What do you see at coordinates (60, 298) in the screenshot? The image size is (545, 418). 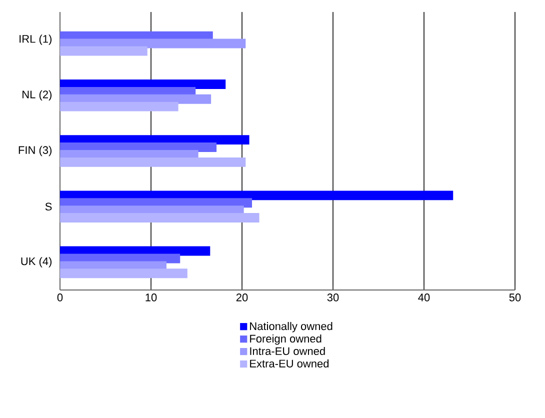 I see `x-tick-label: 0` at bounding box center [60, 298].